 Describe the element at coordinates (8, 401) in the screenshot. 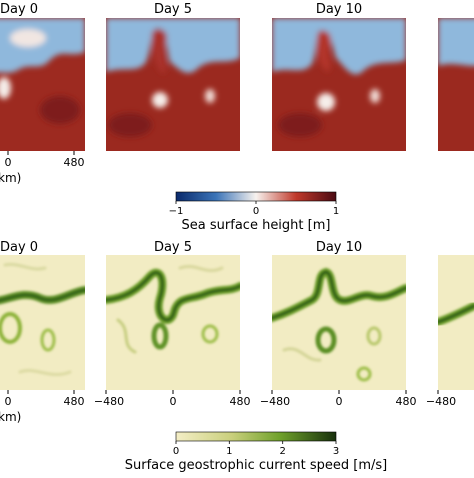

I see `speed-p0-xtick-0: 0` at that location.